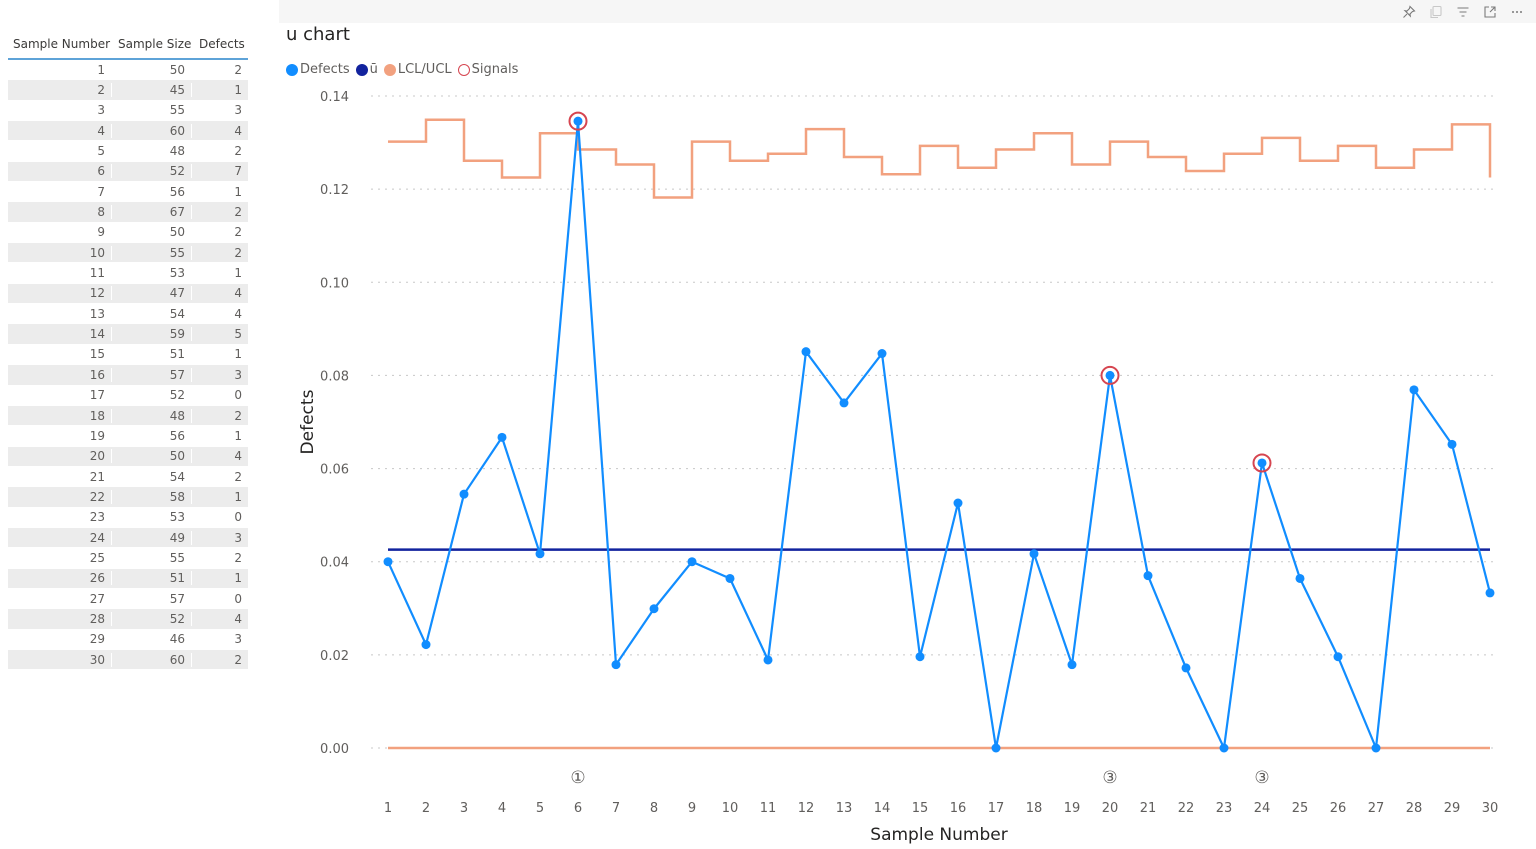 The height and width of the screenshot is (849, 1536). Describe the element at coordinates (60, 171) in the screenshot. I see `cell-sample-number: 6` at that location.